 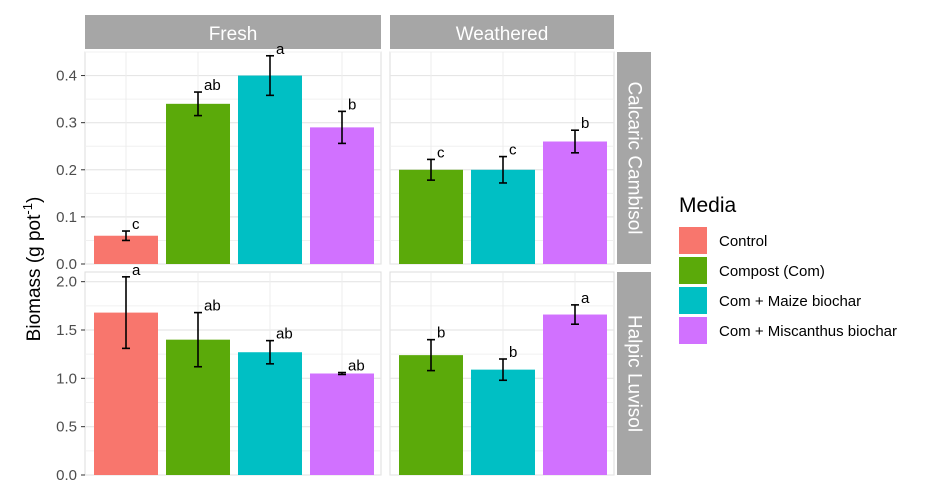 I want to click on legend-label-com-maize-biochar: Com + Maize biochar, so click(x=790, y=301).